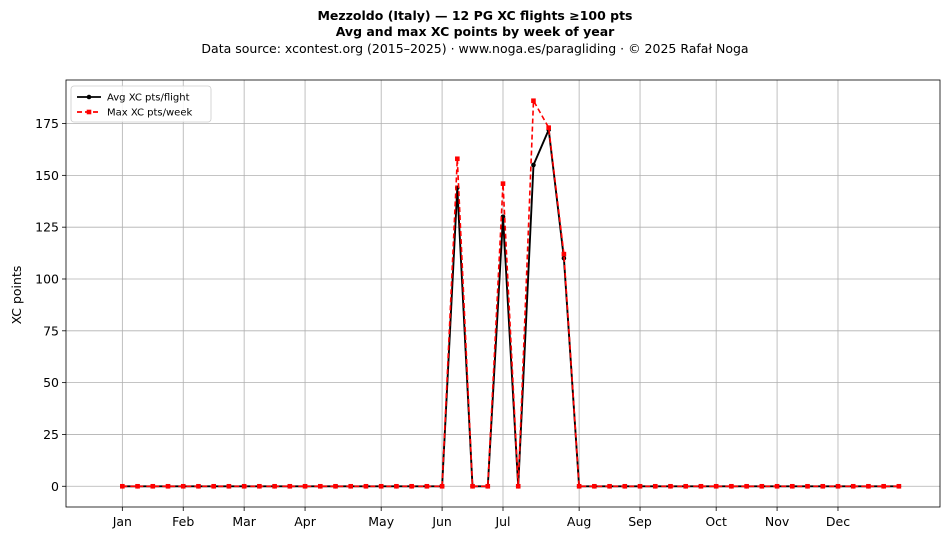 The width and height of the screenshot is (950, 539). Describe the element at coordinates (149, 113) in the screenshot. I see `legend-label-max: Max XC pts/week` at that location.